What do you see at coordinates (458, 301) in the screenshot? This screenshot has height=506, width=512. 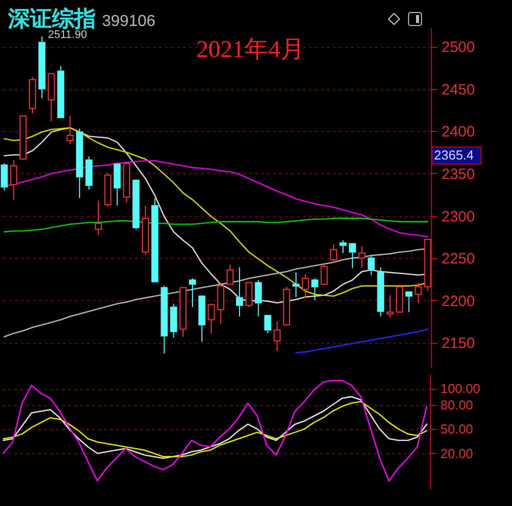 I see `y-tick-label: 2200` at bounding box center [458, 301].